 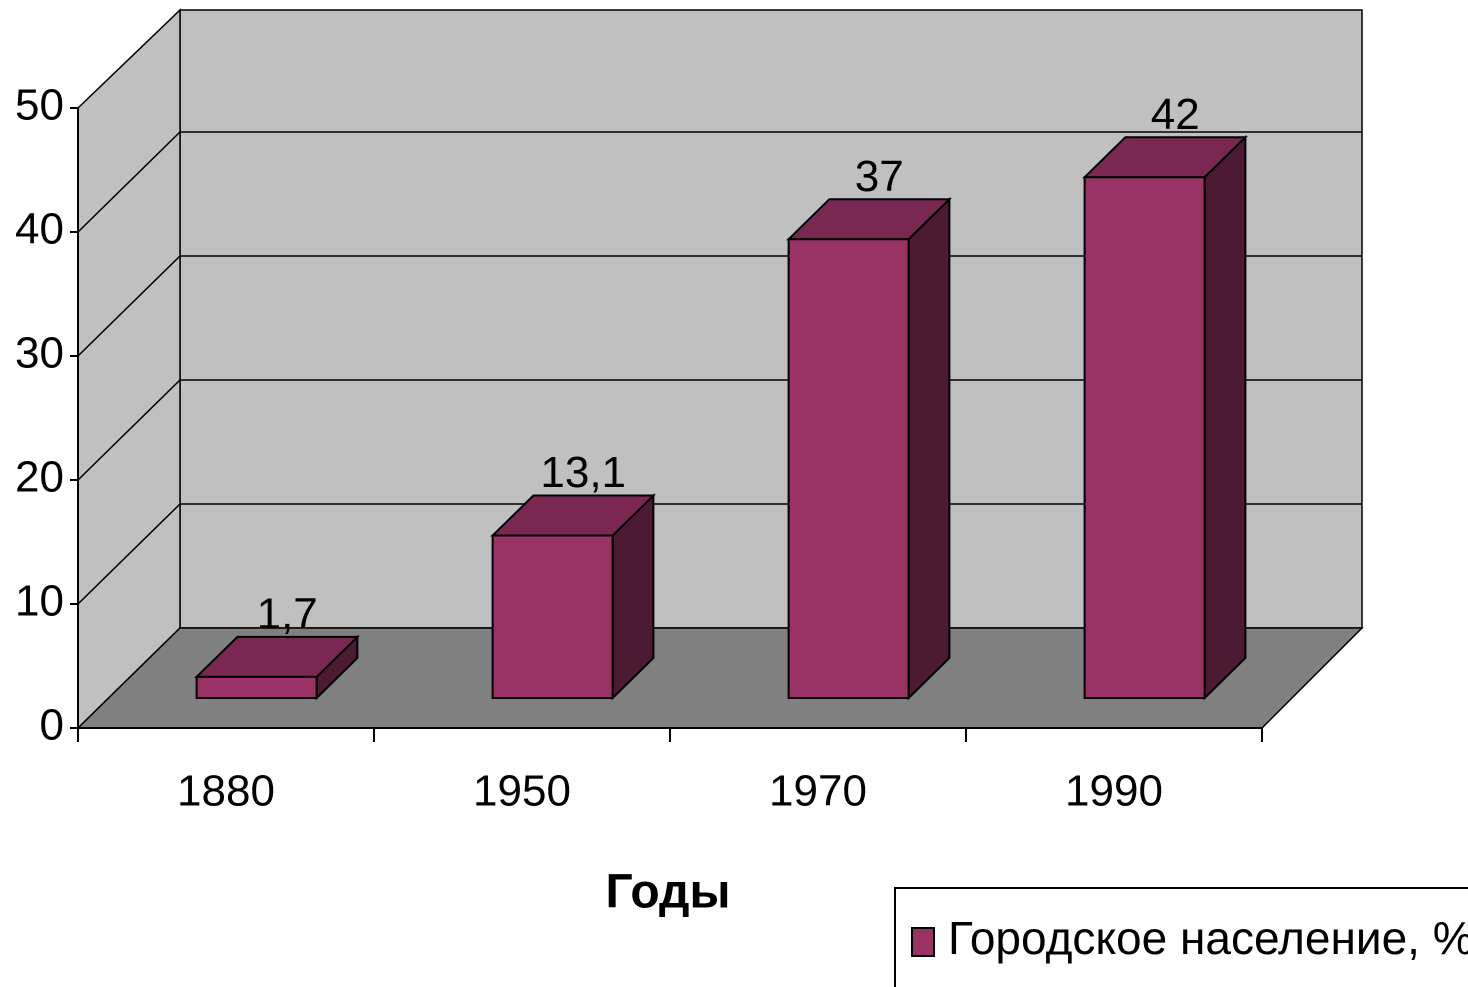 What do you see at coordinates (923, 942) in the screenshot?
I see `legend-swatch` at bounding box center [923, 942].